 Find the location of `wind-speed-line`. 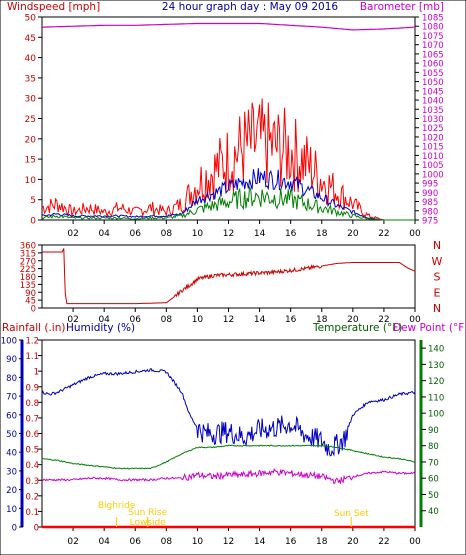

wind-speed-line is located at coordinates (228, 203).